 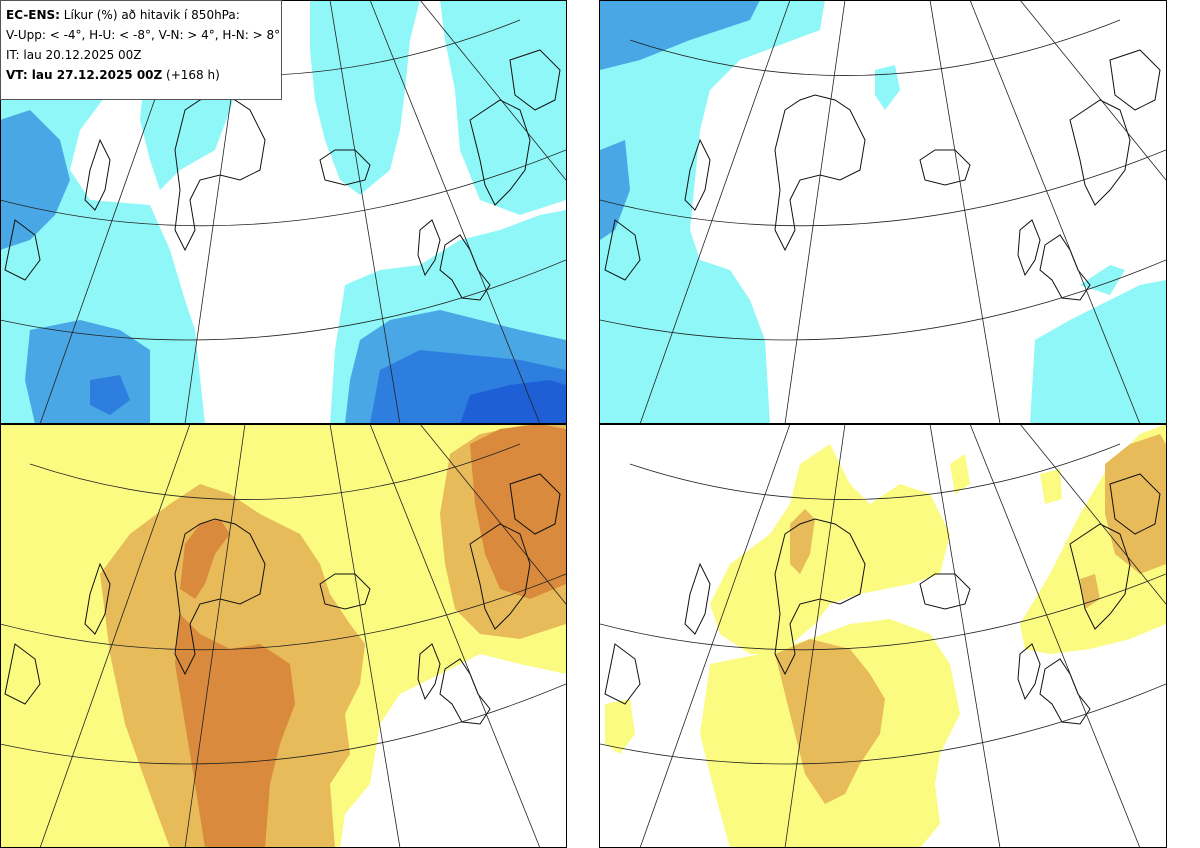 I want to click on model-description: EC-ENS: Líkur (%) að hitavik í 850hPa:, so click(x=141, y=15).